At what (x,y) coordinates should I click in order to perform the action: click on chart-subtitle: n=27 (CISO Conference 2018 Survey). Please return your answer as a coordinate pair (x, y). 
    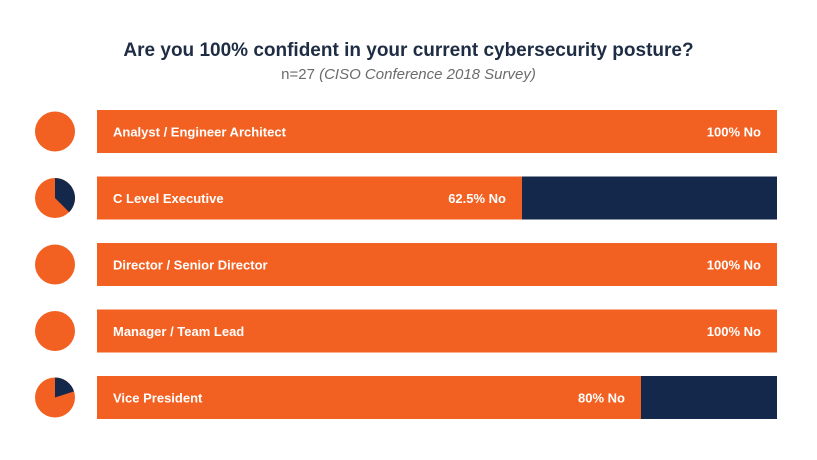
    Looking at the image, I should click on (408, 74).